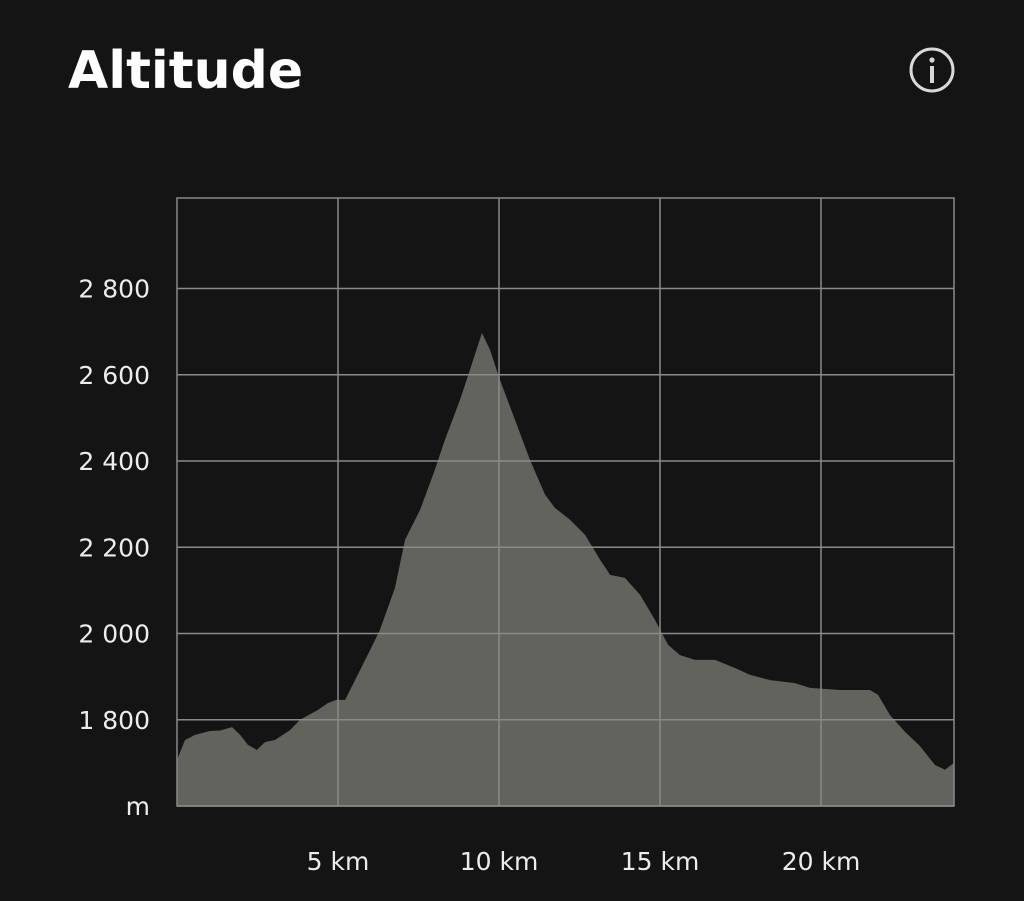  What do you see at coordinates (338, 861) in the screenshot?
I see `x-tick-label: 5 km` at bounding box center [338, 861].